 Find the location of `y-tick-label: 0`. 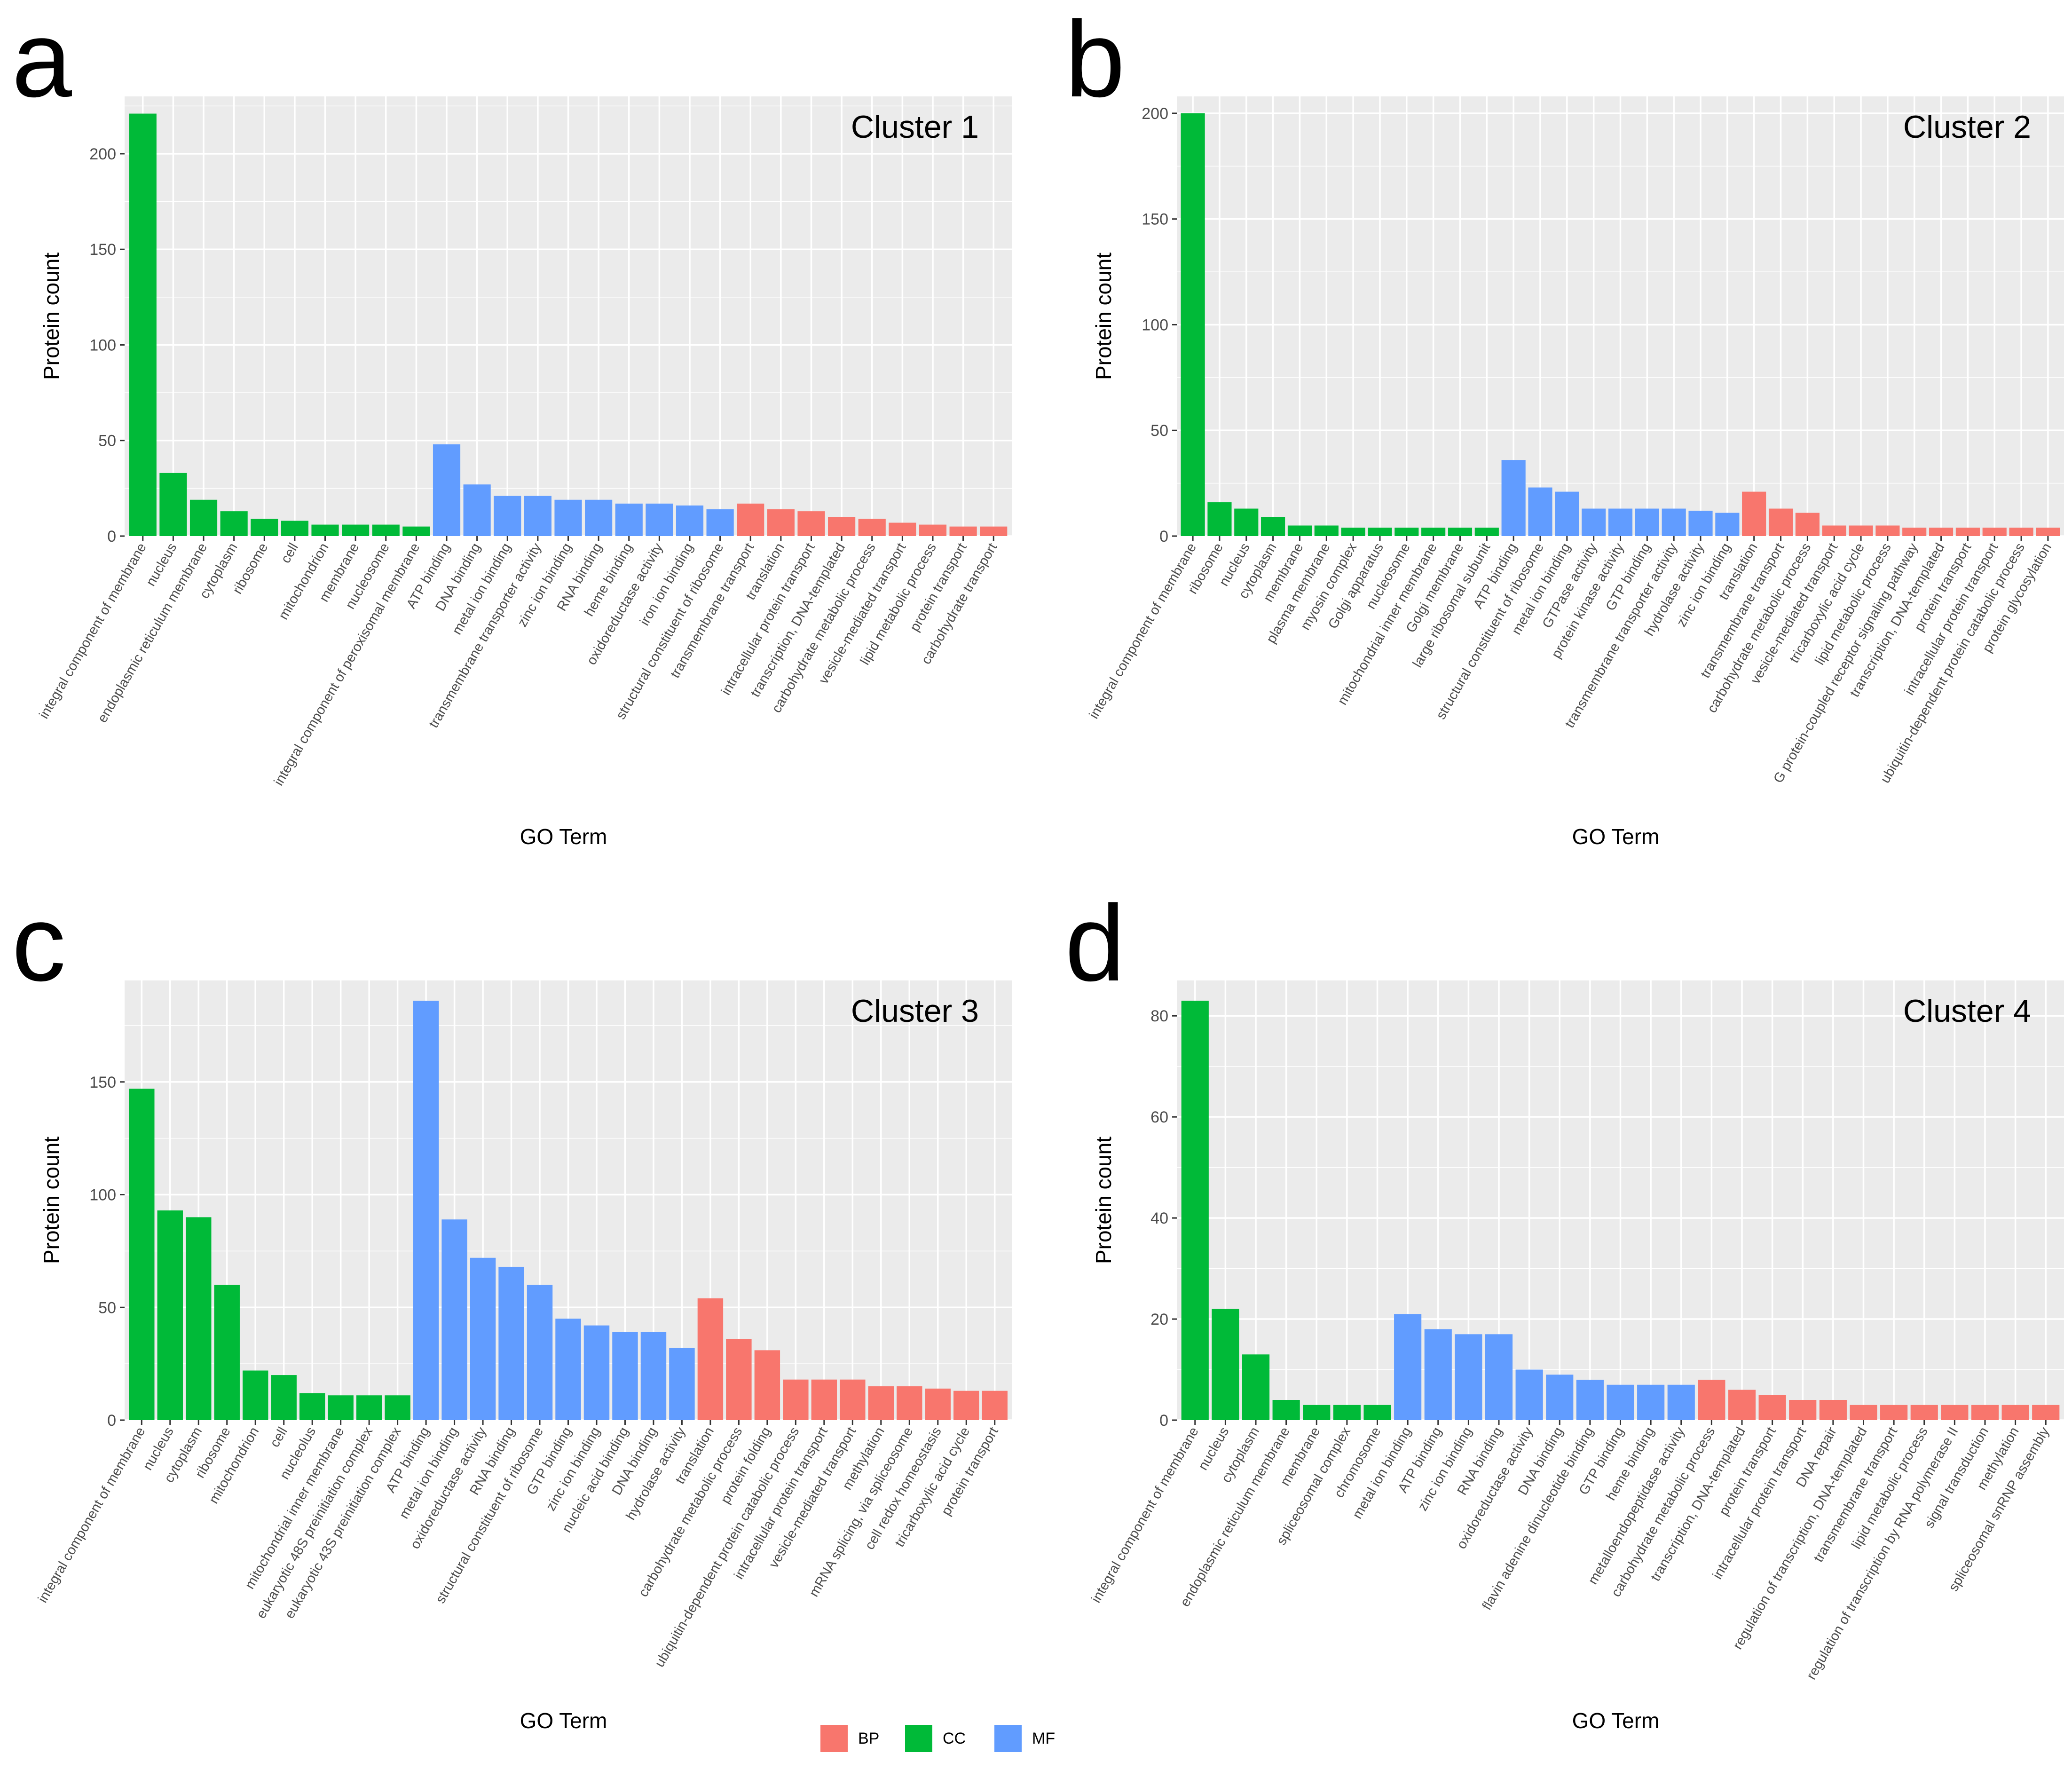

y-tick-label: 0 is located at coordinates (1163, 1421).